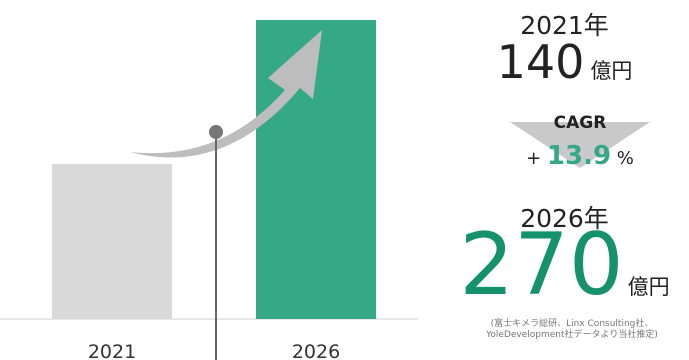  Describe the element at coordinates (226, 94) in the screenshot. I see `growth-arrow-icon` at that location.